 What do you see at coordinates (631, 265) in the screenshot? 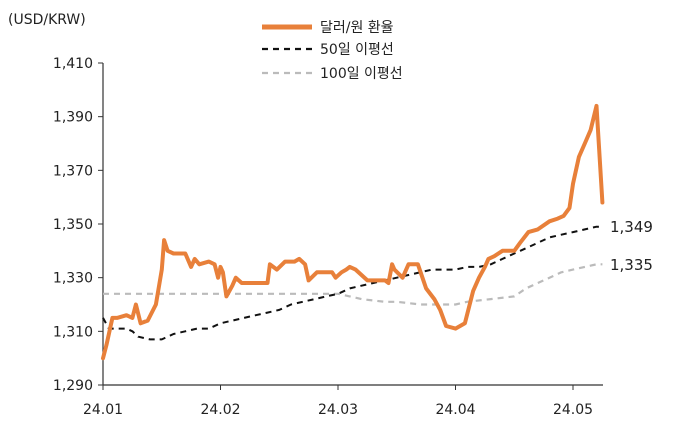
I see `end-label-ma100: 1,335` at bounding box center [631, 265].